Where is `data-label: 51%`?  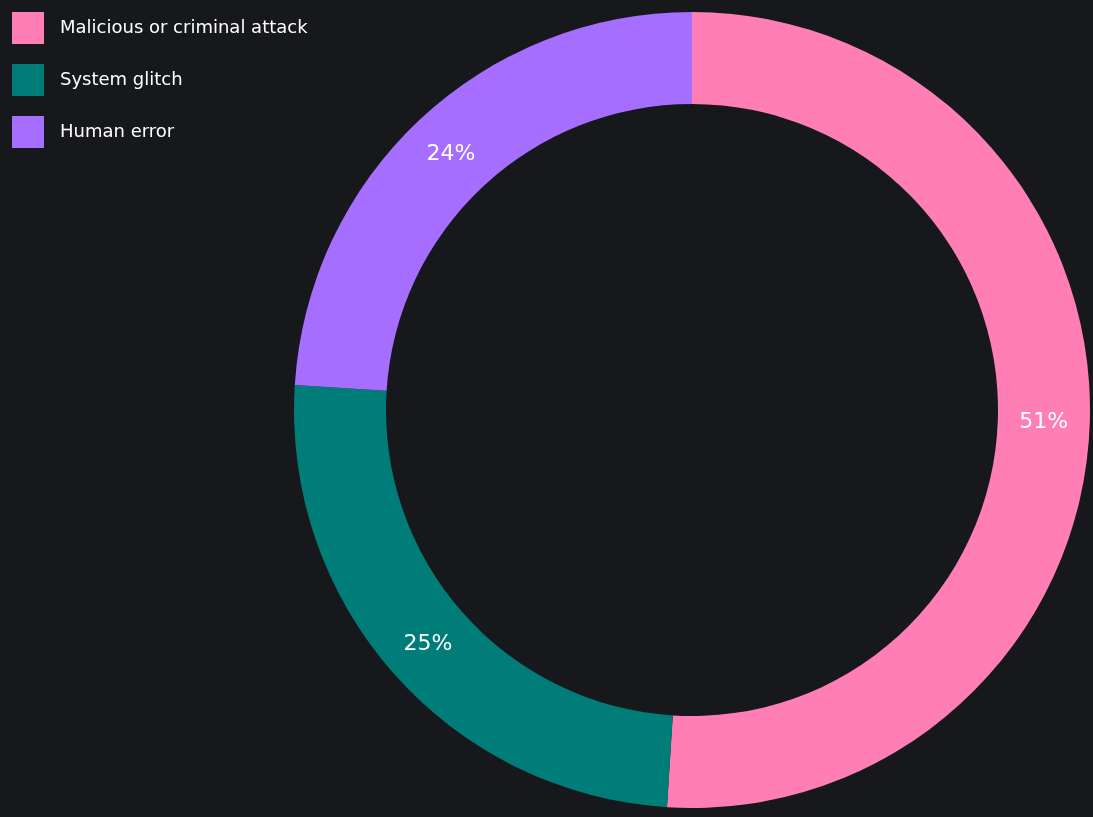 data-label: 51% is located at coordinates (1044, 421).